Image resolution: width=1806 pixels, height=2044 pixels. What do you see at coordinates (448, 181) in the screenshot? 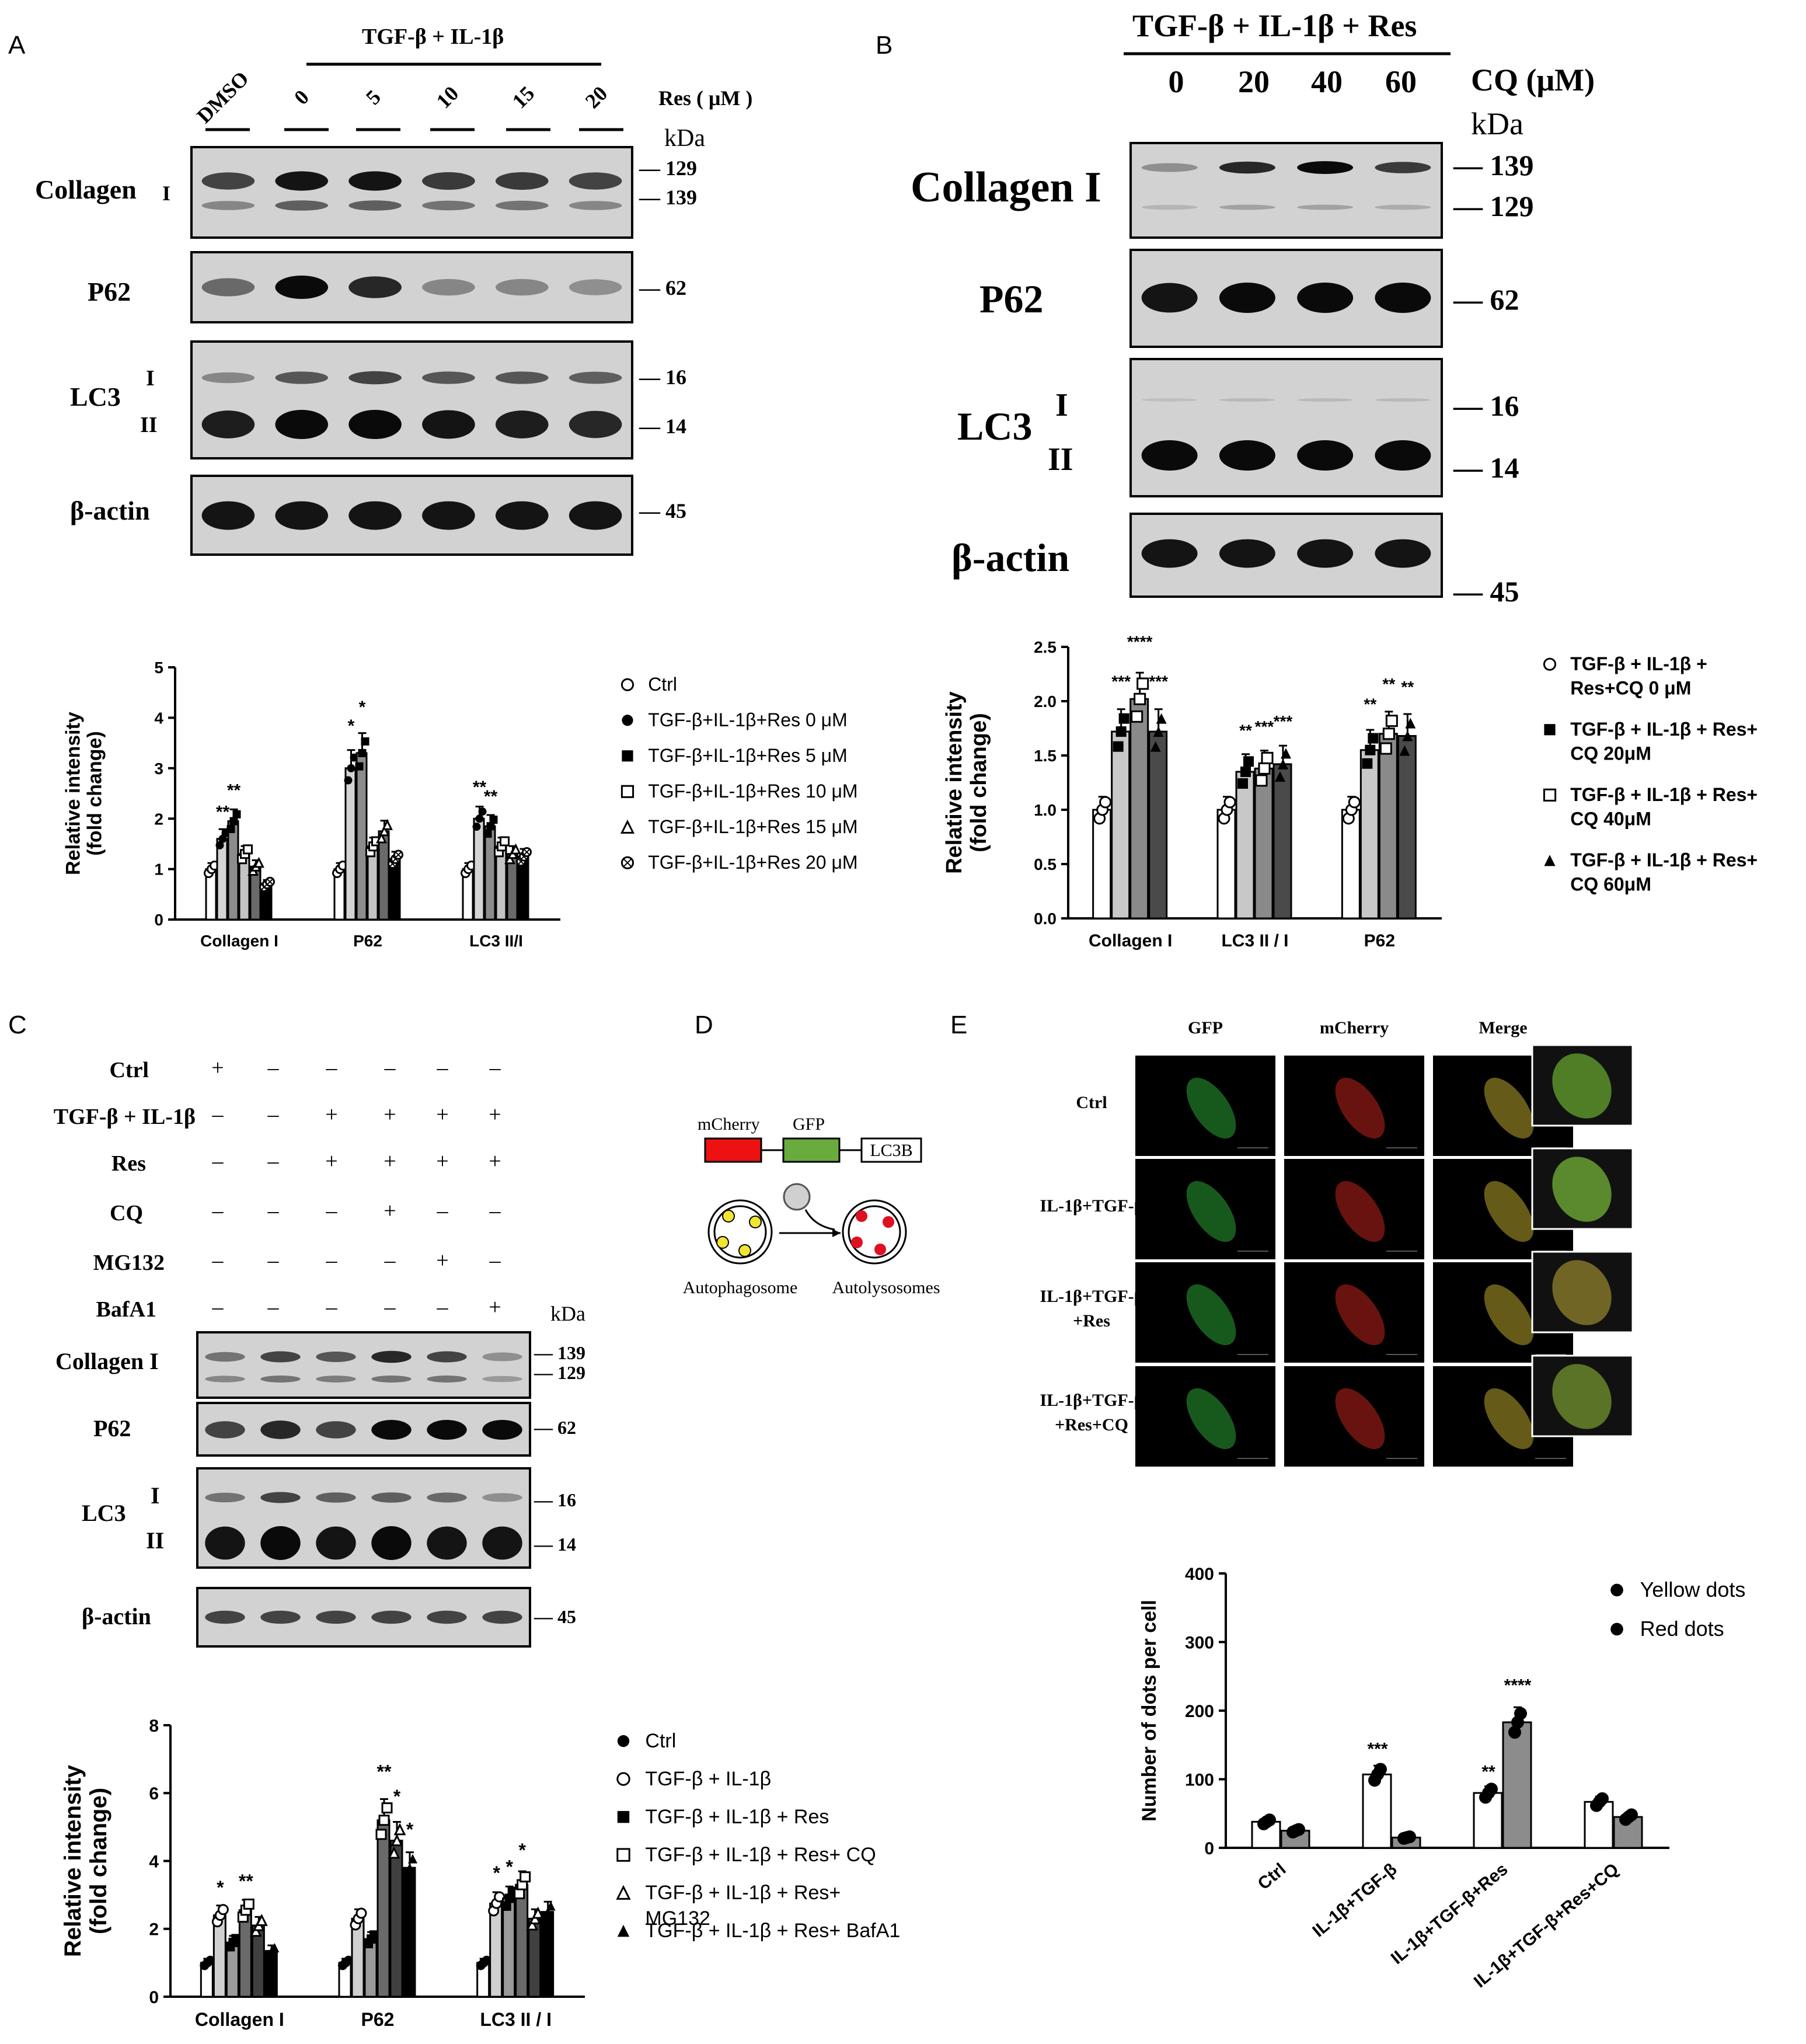
I see `a-blot-collagen-band` at bounding box center [448, 181].